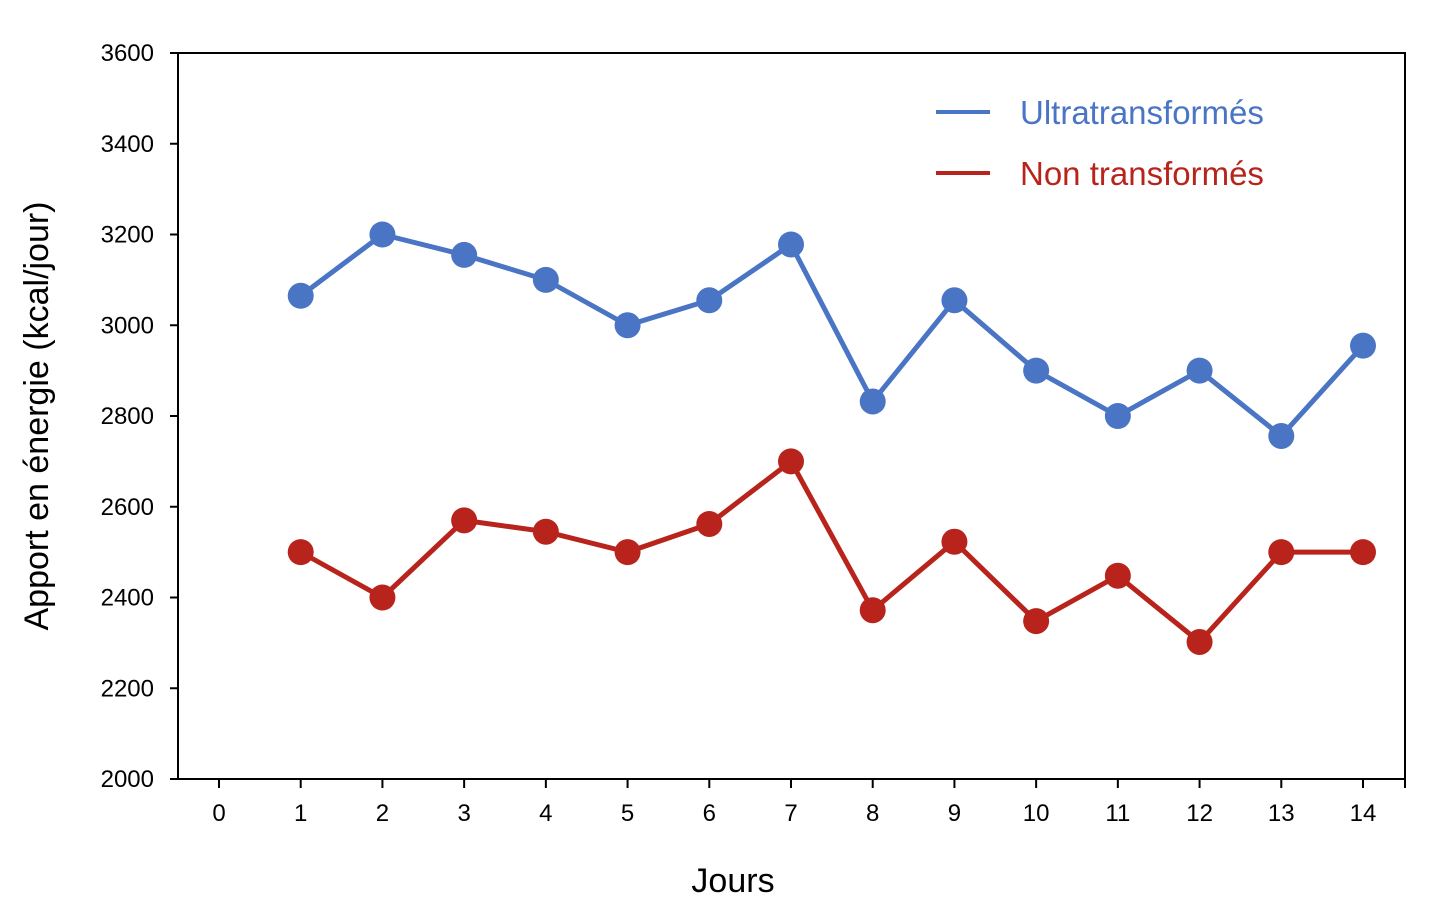  Describe the element at coordinates (954, 813) in the screenshot. I see `x-tick-label: 9` at that location.